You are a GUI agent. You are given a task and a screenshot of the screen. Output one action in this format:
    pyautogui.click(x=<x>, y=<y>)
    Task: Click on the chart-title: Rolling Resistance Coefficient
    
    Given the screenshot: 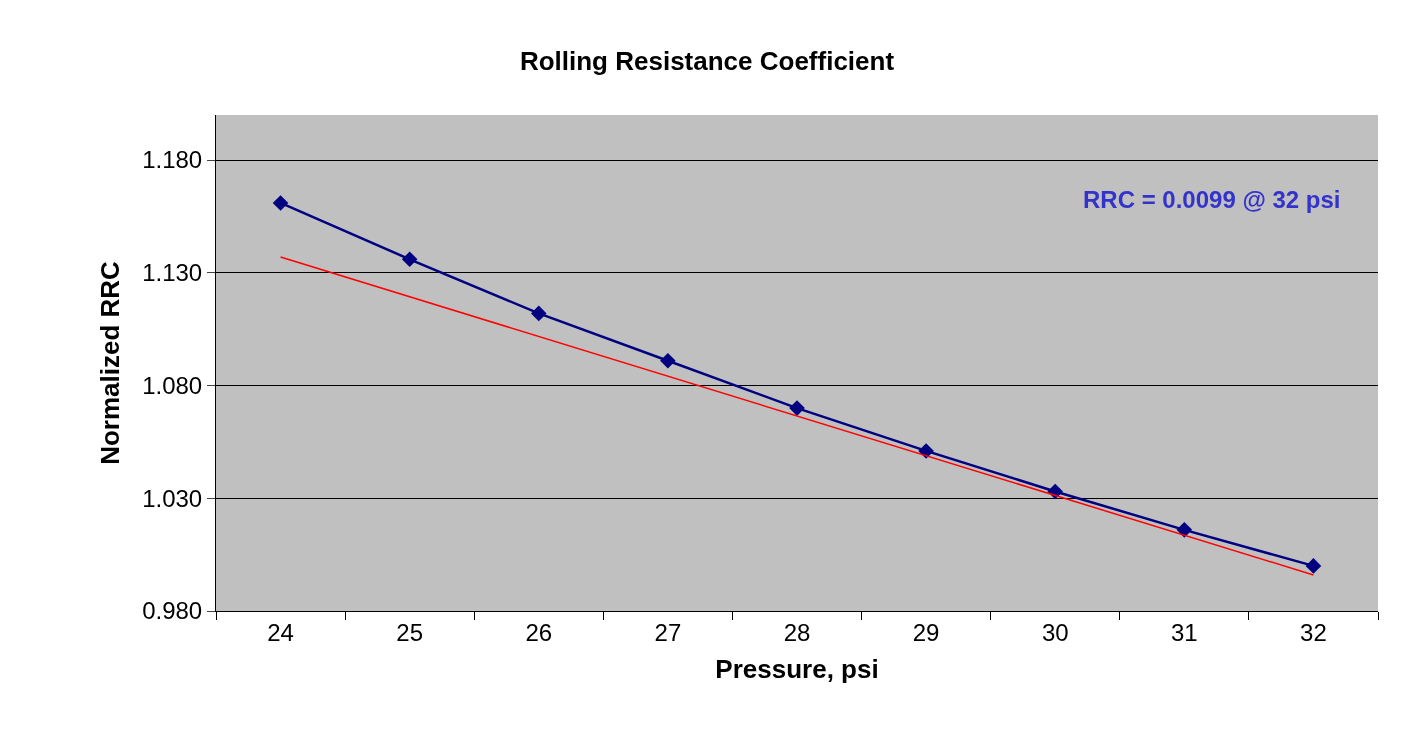 What is the action you would take?
    pyautogui.click(x=707, y=61)
    